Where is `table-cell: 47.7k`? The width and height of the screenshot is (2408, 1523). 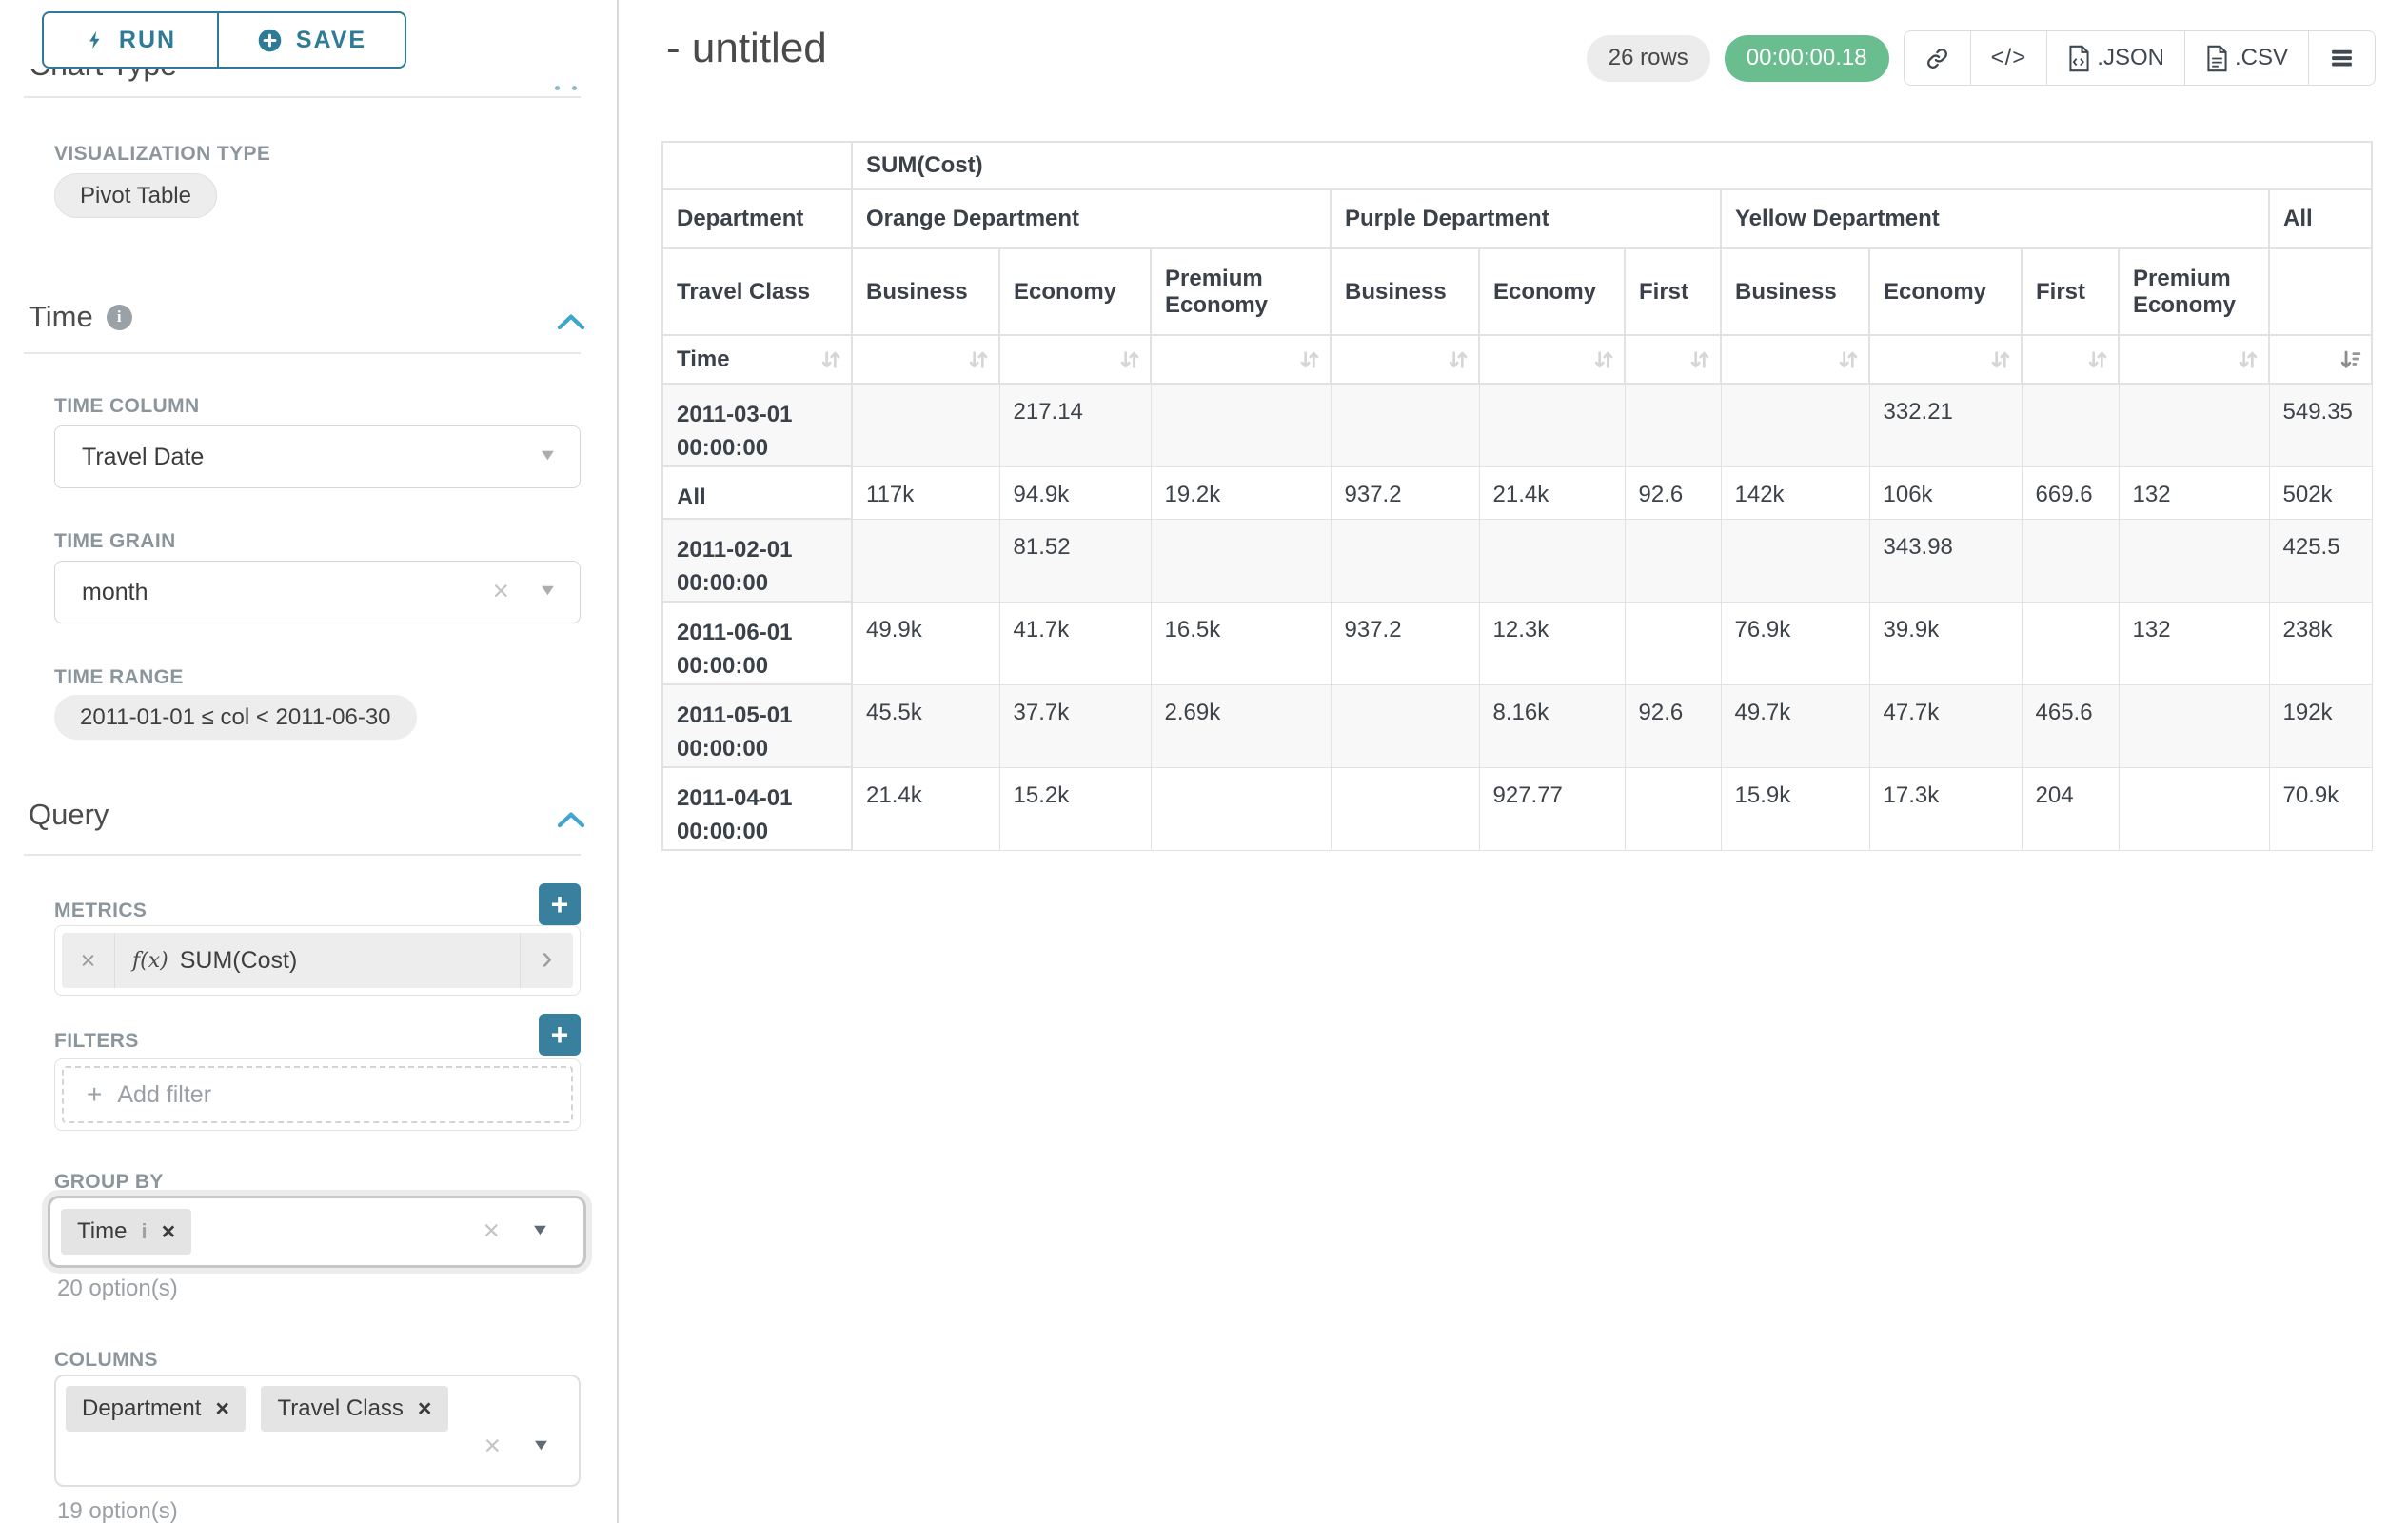 table-cell: 47.7k is located at coordinates (1945, 726).